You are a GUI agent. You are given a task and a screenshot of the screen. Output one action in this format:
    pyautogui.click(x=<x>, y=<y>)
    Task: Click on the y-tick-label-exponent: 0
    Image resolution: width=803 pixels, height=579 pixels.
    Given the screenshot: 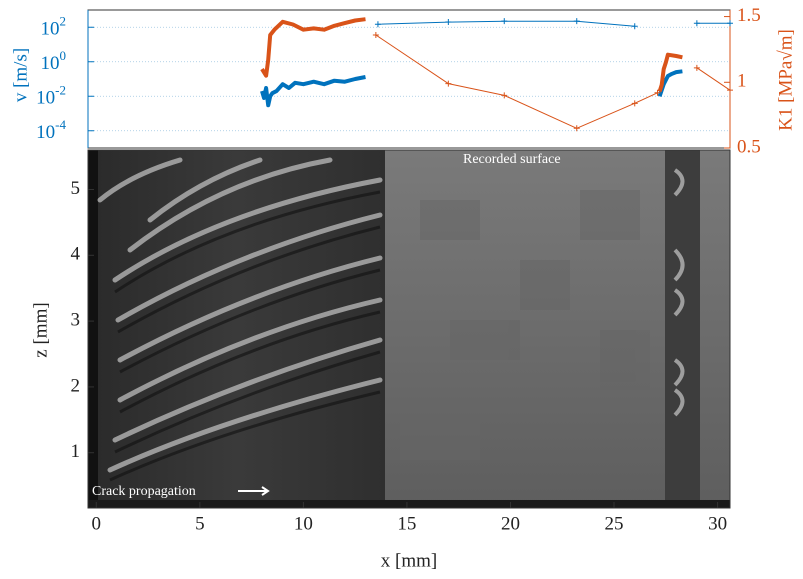 What is the action you would take?
    pyautogui.click(x=63, y=55)
    